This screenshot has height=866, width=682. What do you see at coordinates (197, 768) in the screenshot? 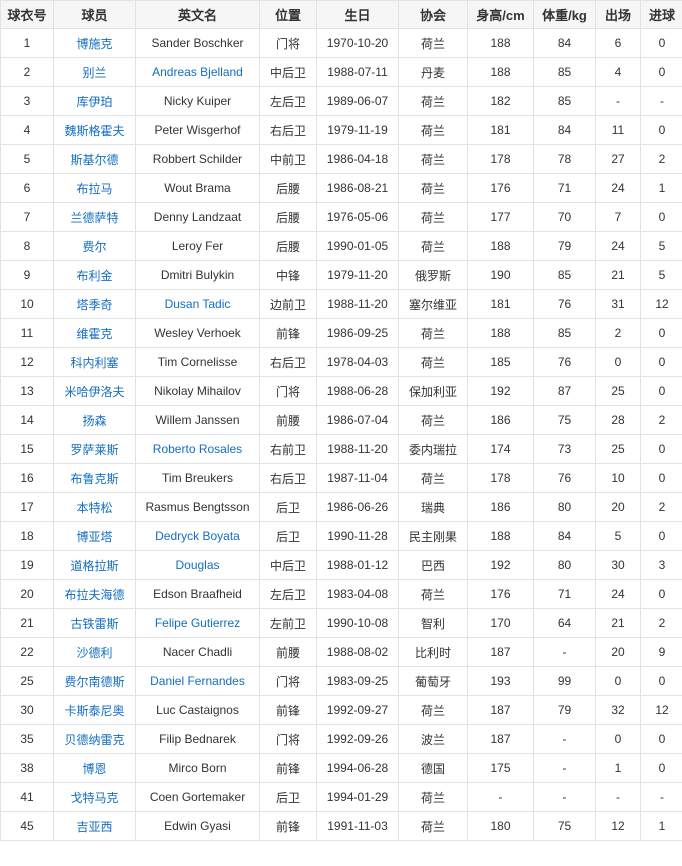
I see `cell-english-name: Mirco Born` at bounding box center [197, 768].